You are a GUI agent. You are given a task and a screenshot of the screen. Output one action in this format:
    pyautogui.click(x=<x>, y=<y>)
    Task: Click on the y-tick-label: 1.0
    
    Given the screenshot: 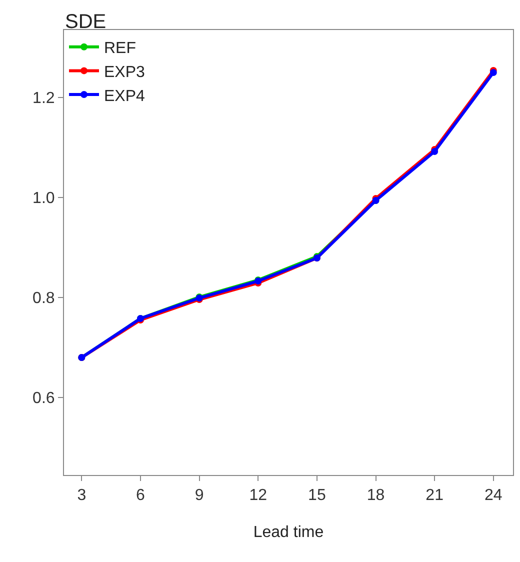 What is the action you would take?
    pyautogui.click(x=43, y=199)
    